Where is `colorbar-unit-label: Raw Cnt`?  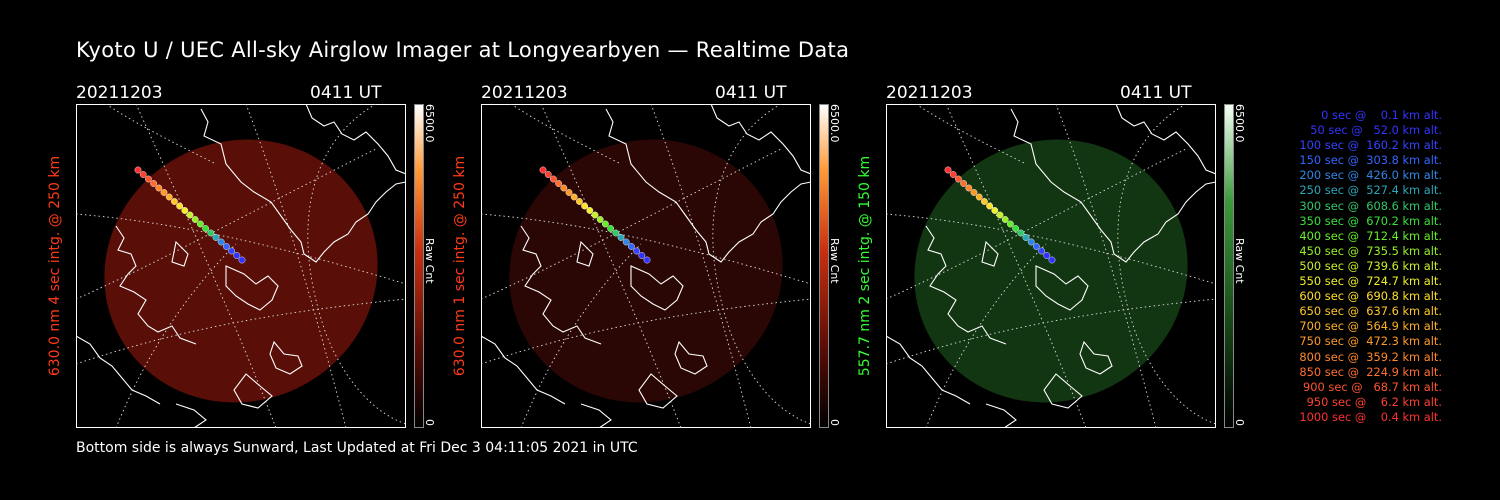 colorbar-unit-label: Raw Cnt is located at coordinates (834, 261).